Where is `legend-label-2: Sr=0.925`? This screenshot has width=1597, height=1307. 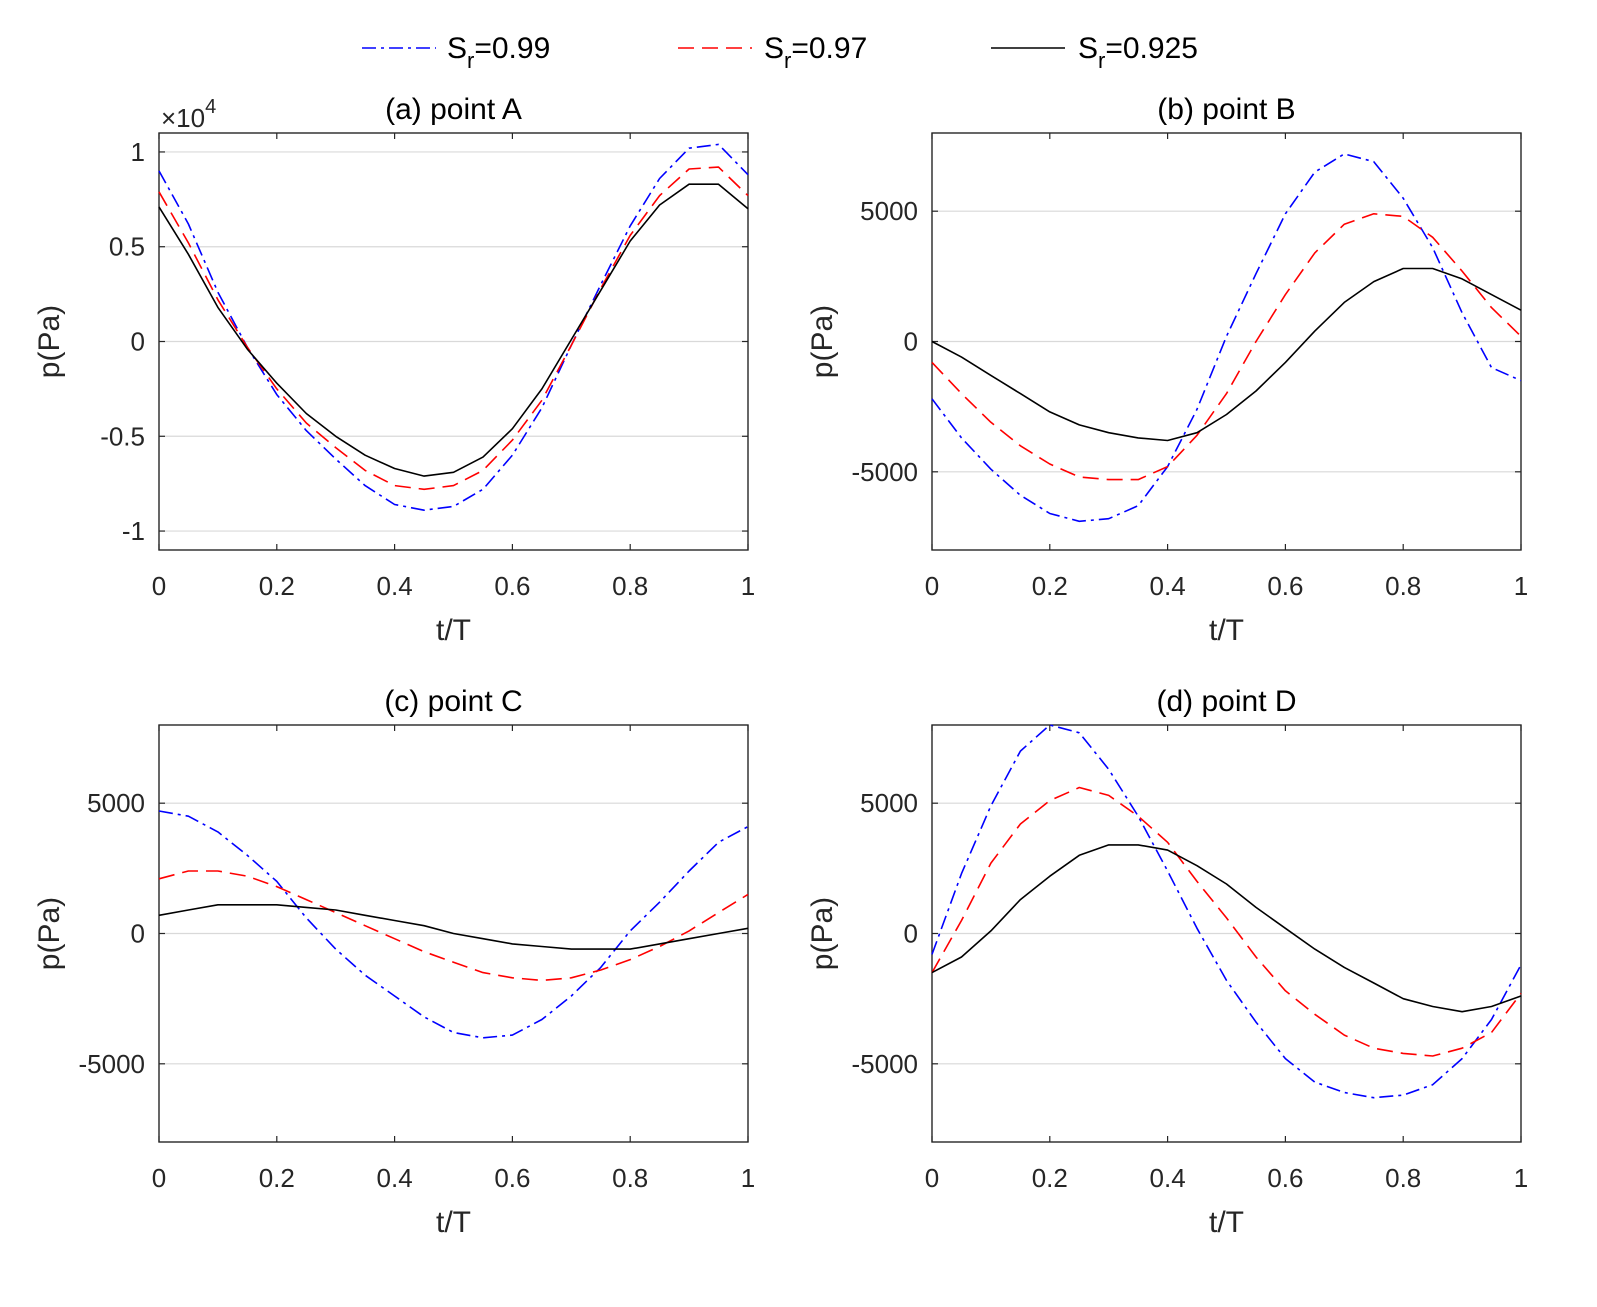
legend-label-2: Sr=0.925 is located at coordinates (1138, 52).